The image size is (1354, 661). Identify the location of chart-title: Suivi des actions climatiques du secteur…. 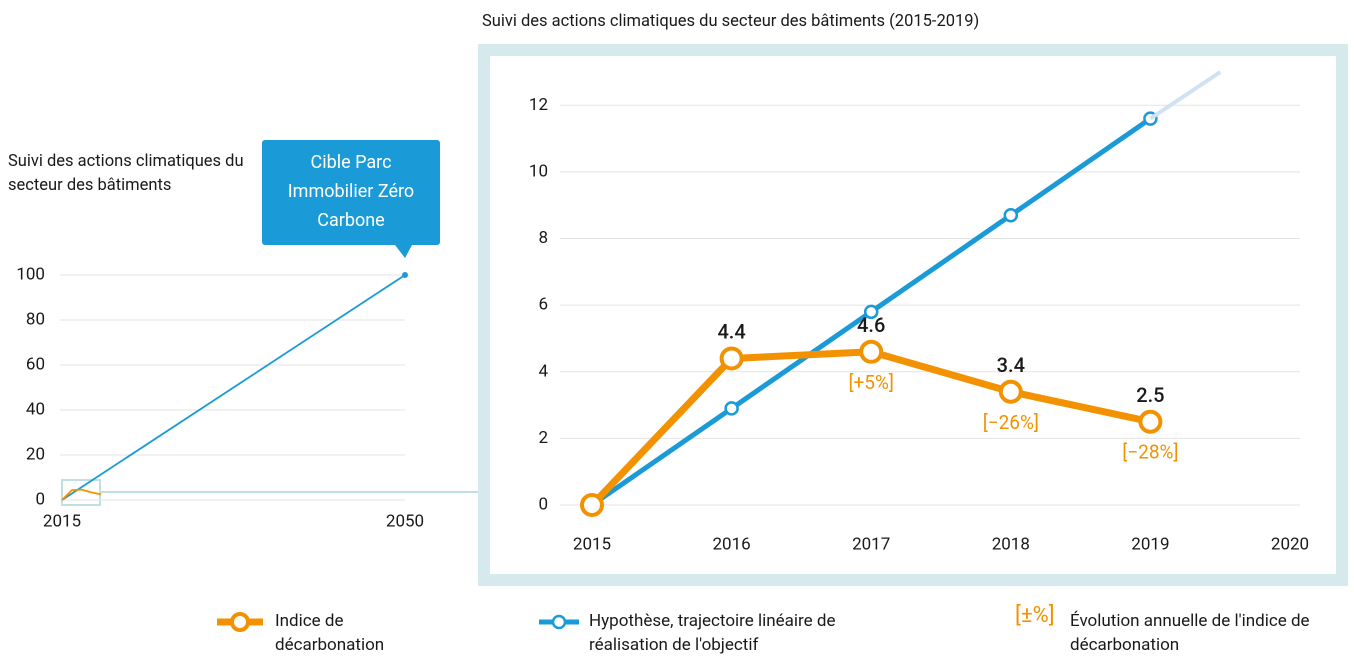
(731, 21).